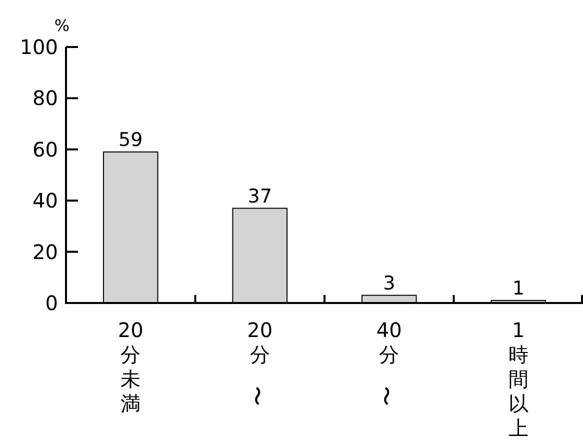 The width and height of the screenshot is (583, 441). I want to click on x-tick-label: 20分〜, so click(258, 362).